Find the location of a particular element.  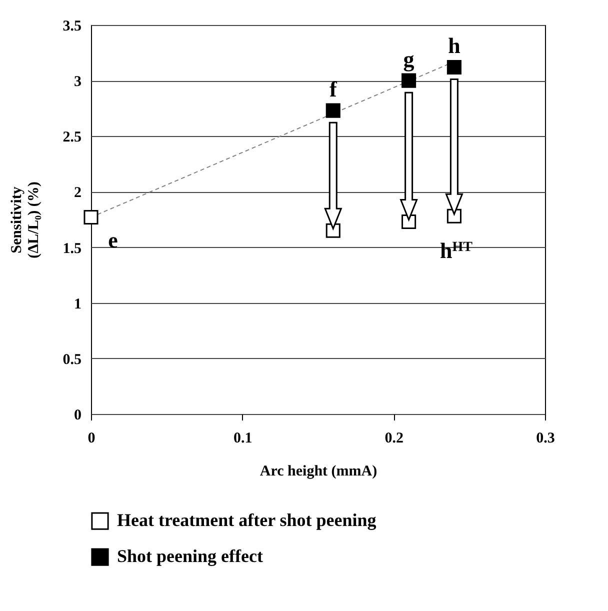

x-axis-title: Arc height (mmA) is located at coordinates (319, 472).